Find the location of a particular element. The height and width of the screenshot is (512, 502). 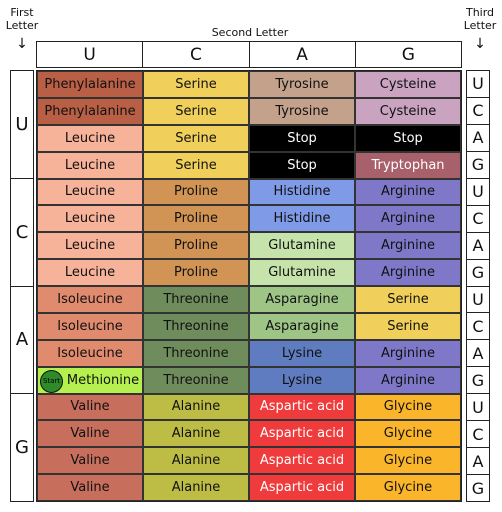

first-letter-label-line1: First is located at coordinates (22, 12).